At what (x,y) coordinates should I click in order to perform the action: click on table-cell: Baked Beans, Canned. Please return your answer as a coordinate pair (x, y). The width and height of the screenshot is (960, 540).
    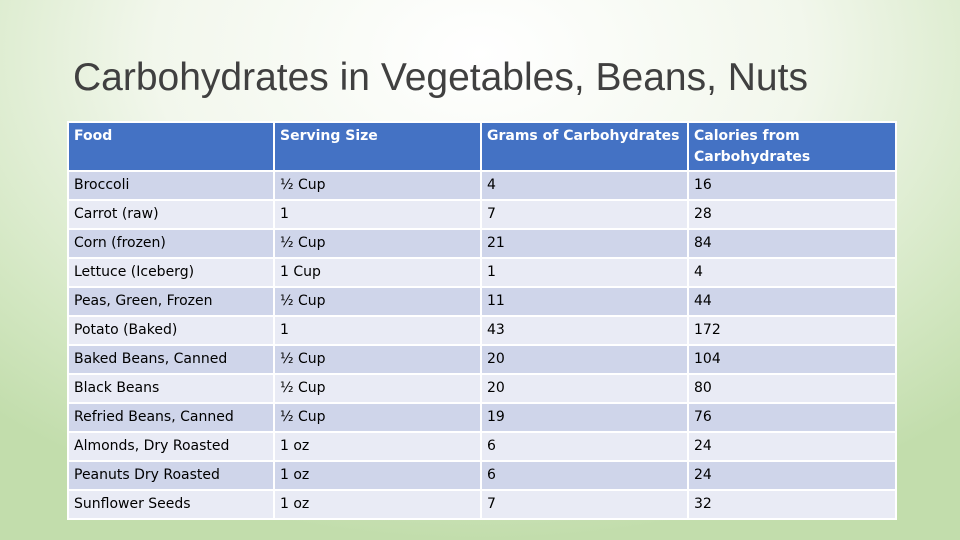
    Looking at the image, I should click on (171, 359).